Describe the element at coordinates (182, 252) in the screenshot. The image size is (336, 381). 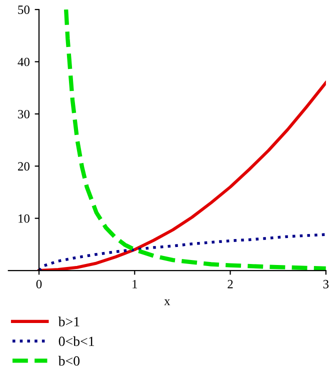
I see `line-series` at that location.